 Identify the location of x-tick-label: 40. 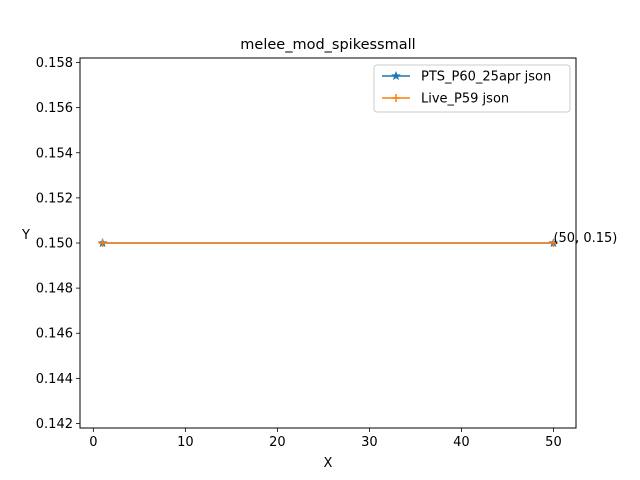
(461, 442).